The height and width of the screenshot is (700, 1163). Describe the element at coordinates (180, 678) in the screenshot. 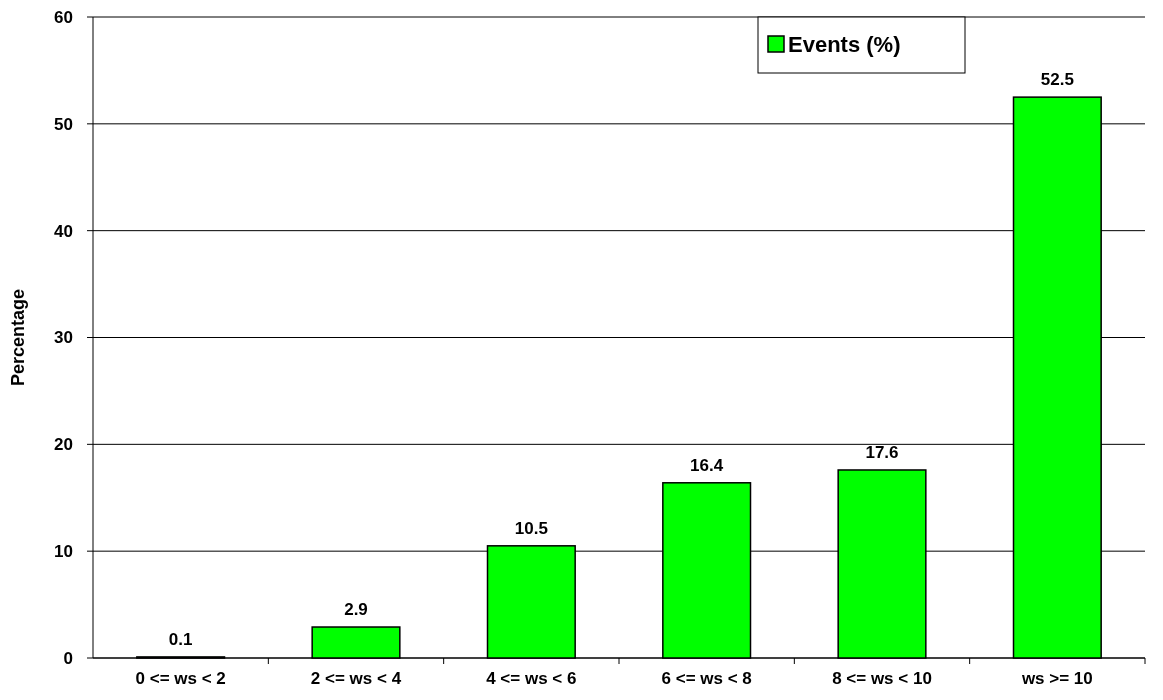

I see `x-tick-label: 0 <= ws < 2` at that location.